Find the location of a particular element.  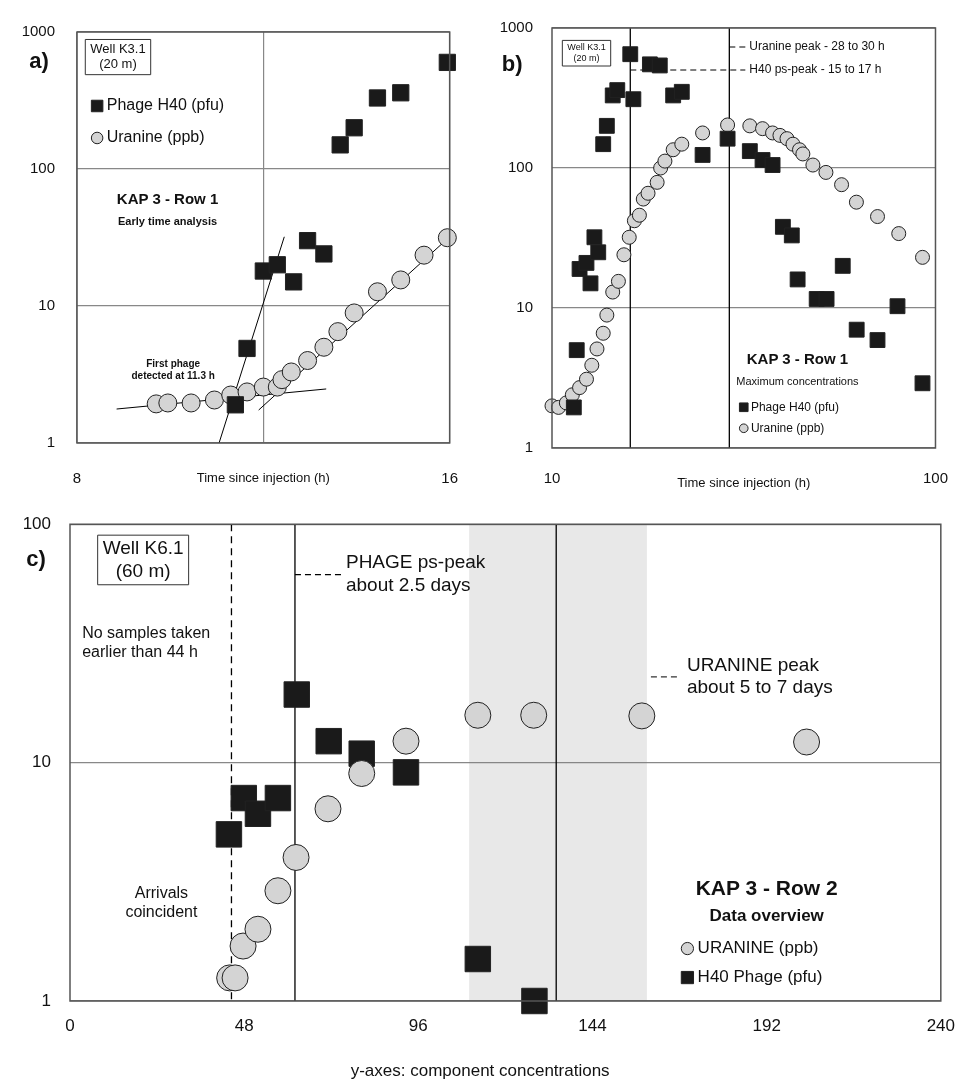

legend-label: H40 Phage (pfu) is located at coordinates (760, 977).